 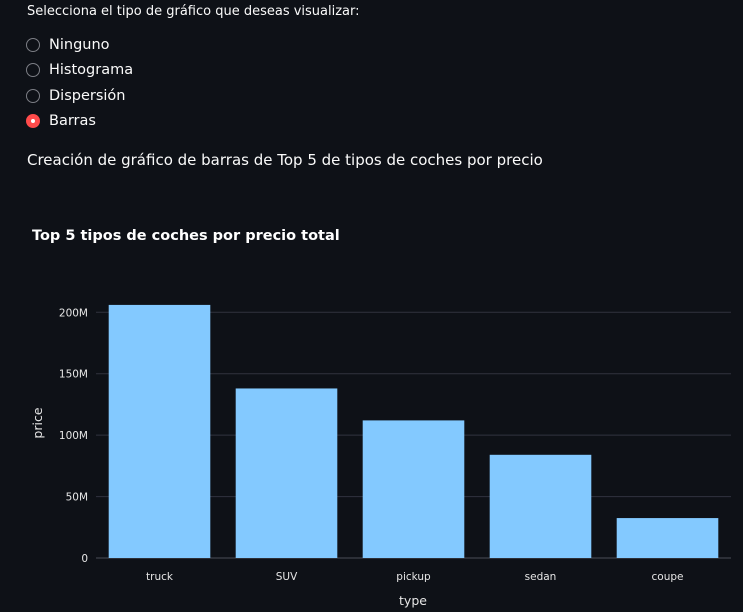 I want to click on radio-option-histograma: Histograma, so click(x=79, y=71).